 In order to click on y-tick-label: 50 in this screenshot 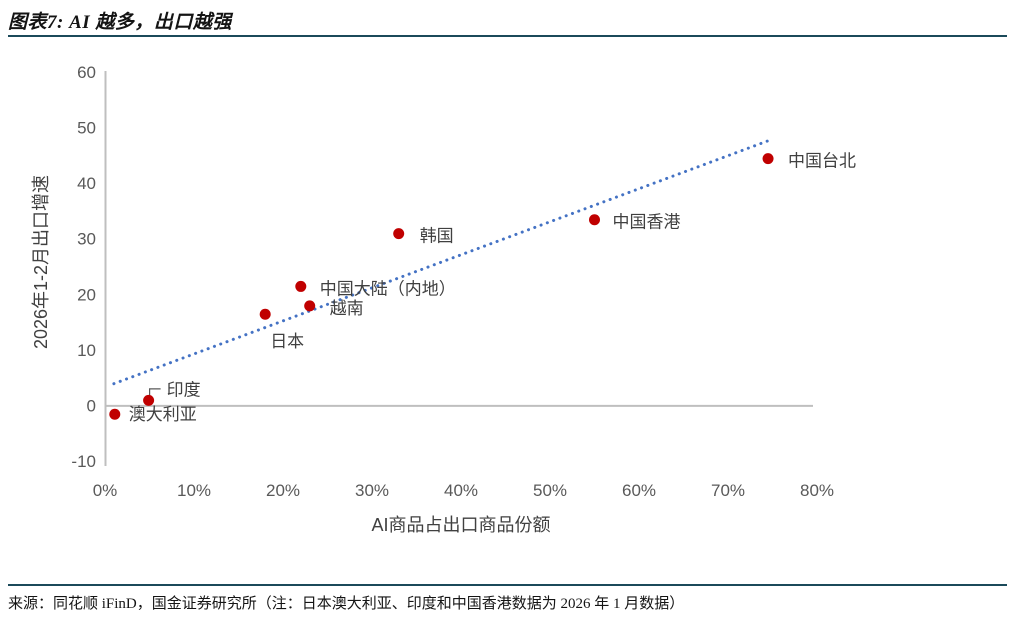, I will do `click(86, 128)`.